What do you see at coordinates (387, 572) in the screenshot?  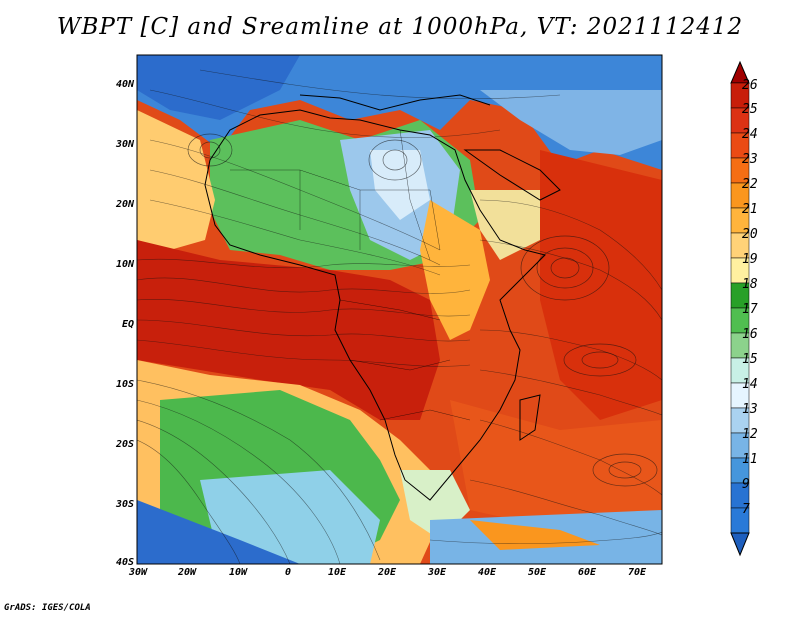 I see `lon-label: 20E` at bounding box center [387, 572].